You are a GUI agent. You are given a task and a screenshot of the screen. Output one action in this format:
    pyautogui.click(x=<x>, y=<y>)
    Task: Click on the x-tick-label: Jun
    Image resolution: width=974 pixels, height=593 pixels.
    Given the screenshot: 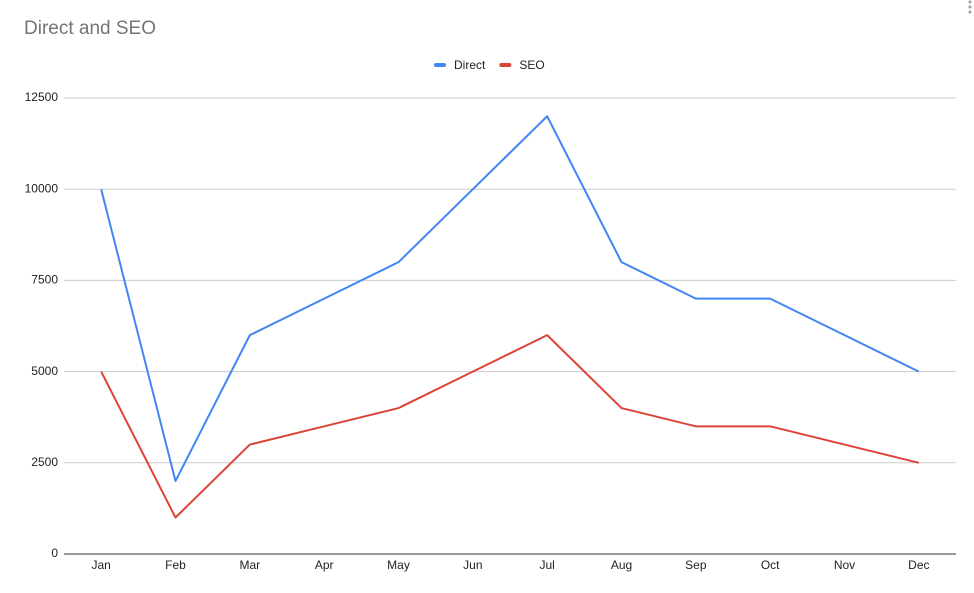 What is the action you would take?
    pyautogui.click(x=472, y=565)
    